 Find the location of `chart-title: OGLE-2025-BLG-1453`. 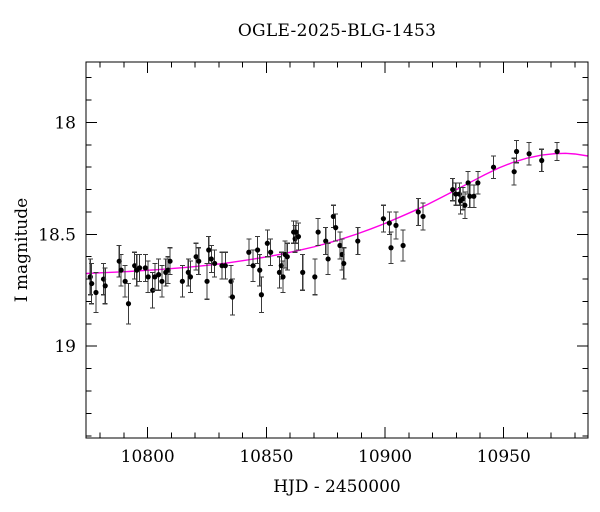

chart-title: OGLE-2025-BLG-1453 is located at coordinates (337, 31).